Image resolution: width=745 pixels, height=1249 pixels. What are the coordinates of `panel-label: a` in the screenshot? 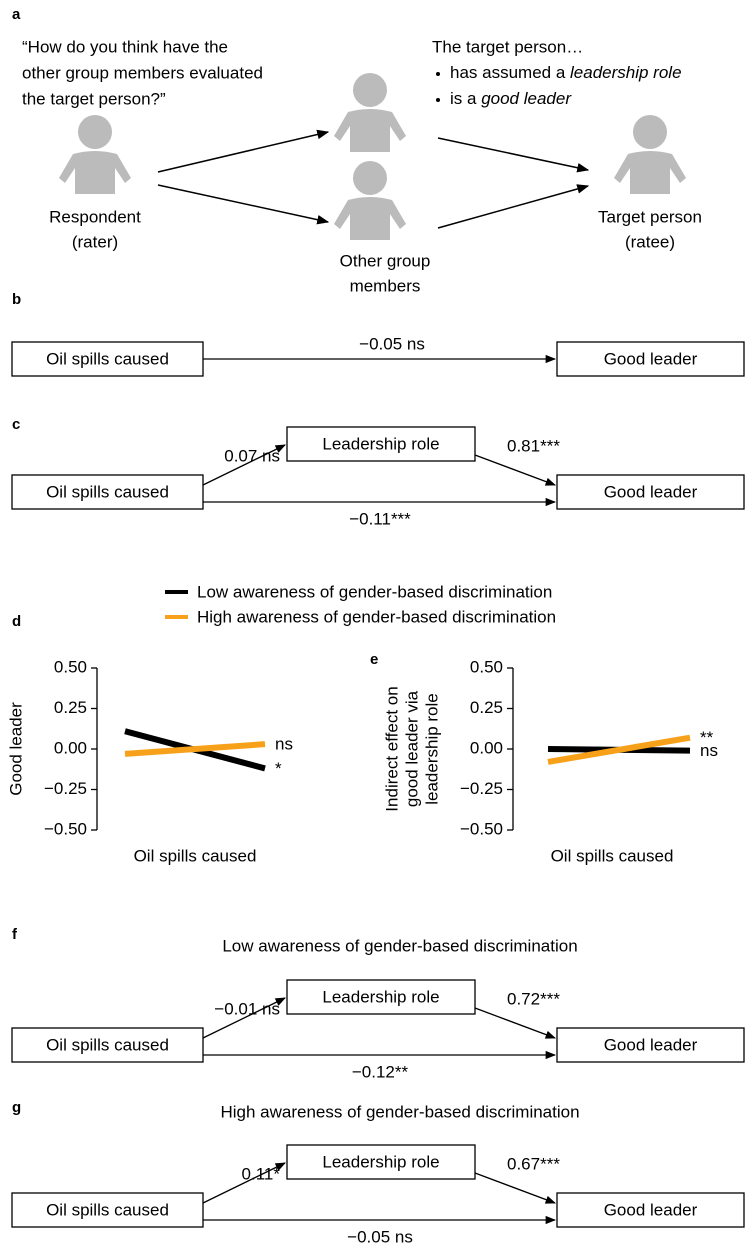 It's located at (16, 14).